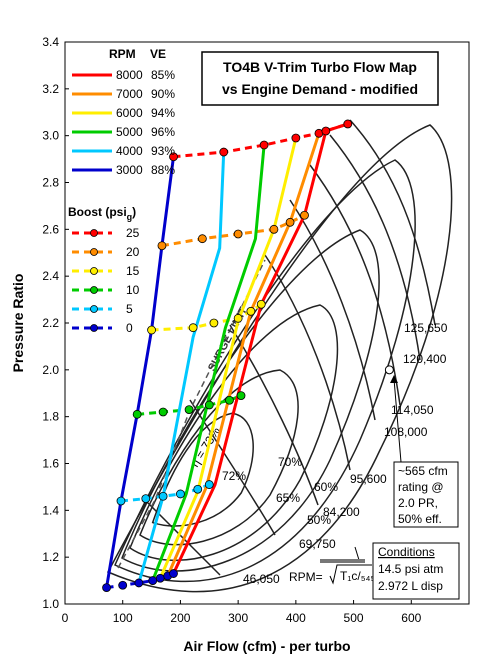 Image resolution: width=479 pixels, height=671 pixels. Describe the element at coordinates (296, 618) in the screenshot. I see `x-tick-label-4: 400` at that location.